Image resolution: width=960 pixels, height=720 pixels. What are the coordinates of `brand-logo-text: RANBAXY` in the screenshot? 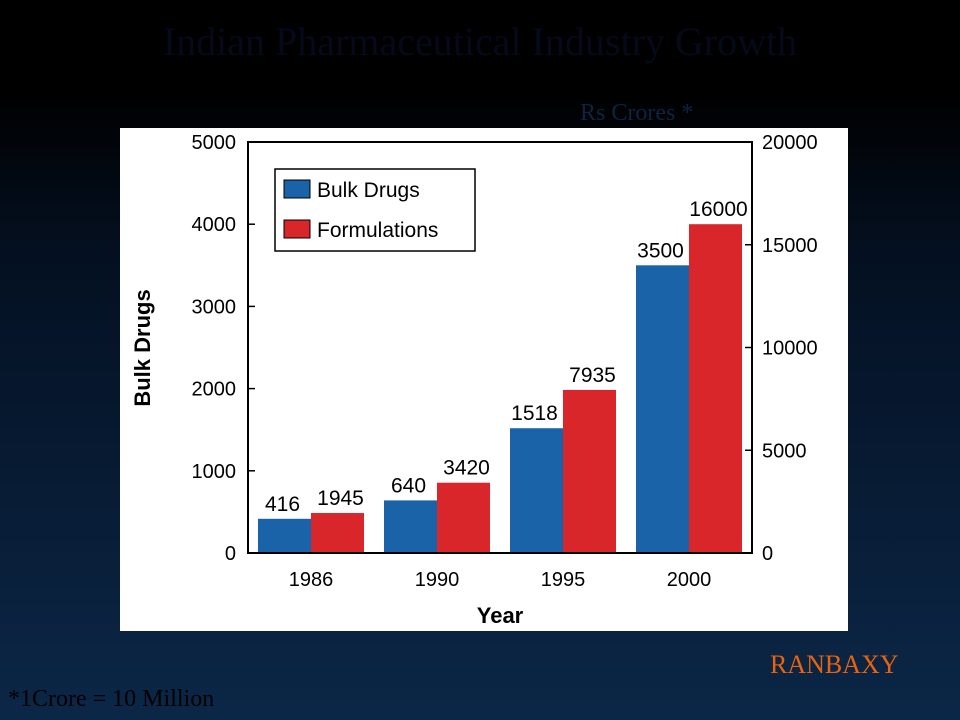 It's located at (834, 664).